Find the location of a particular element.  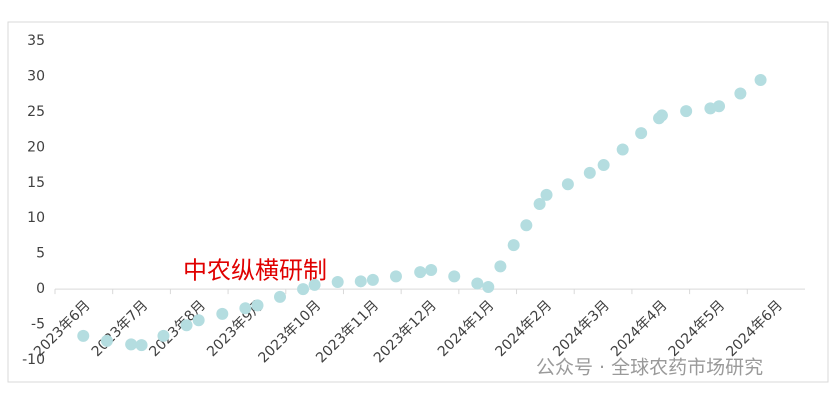

y-tick-label: -5 is located at coordinates (38, 325).